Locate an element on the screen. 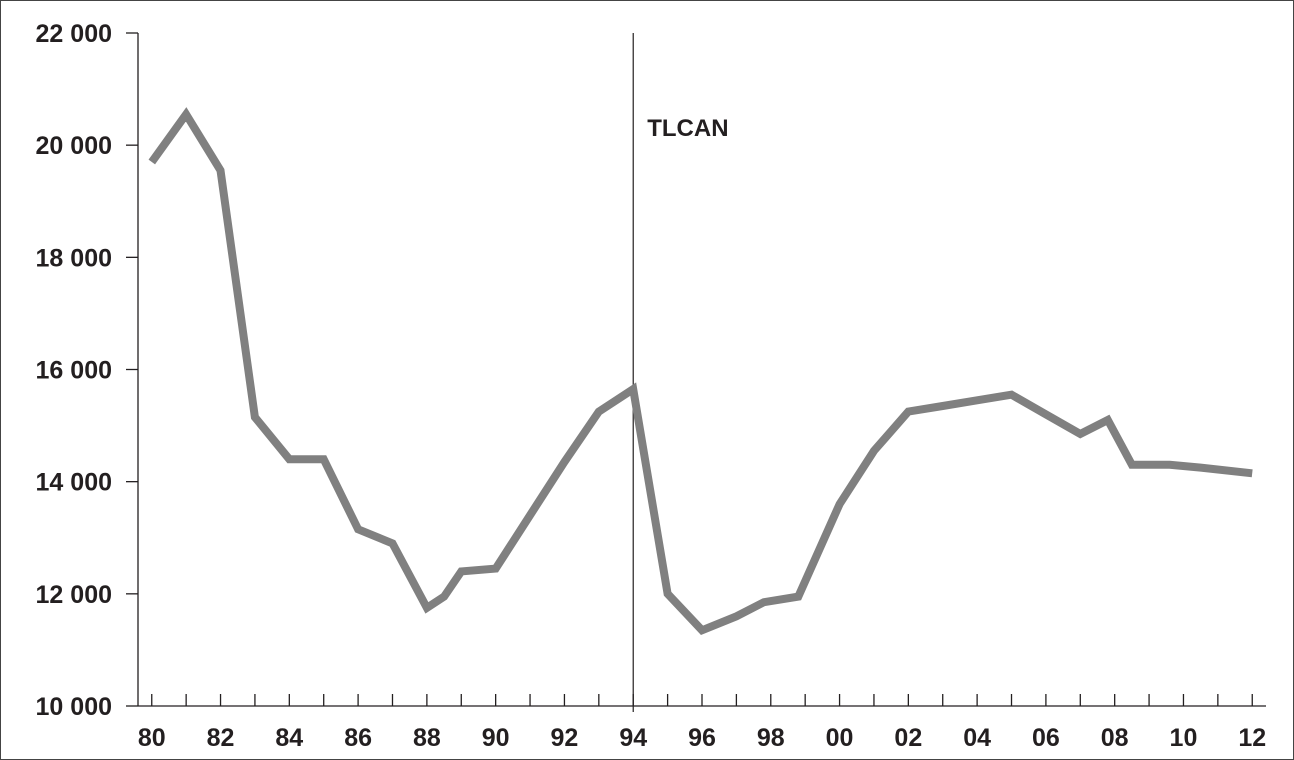 This screenshot has height=760, width=1294. x-tick-label: 82 is located at coordinates (221, 738).